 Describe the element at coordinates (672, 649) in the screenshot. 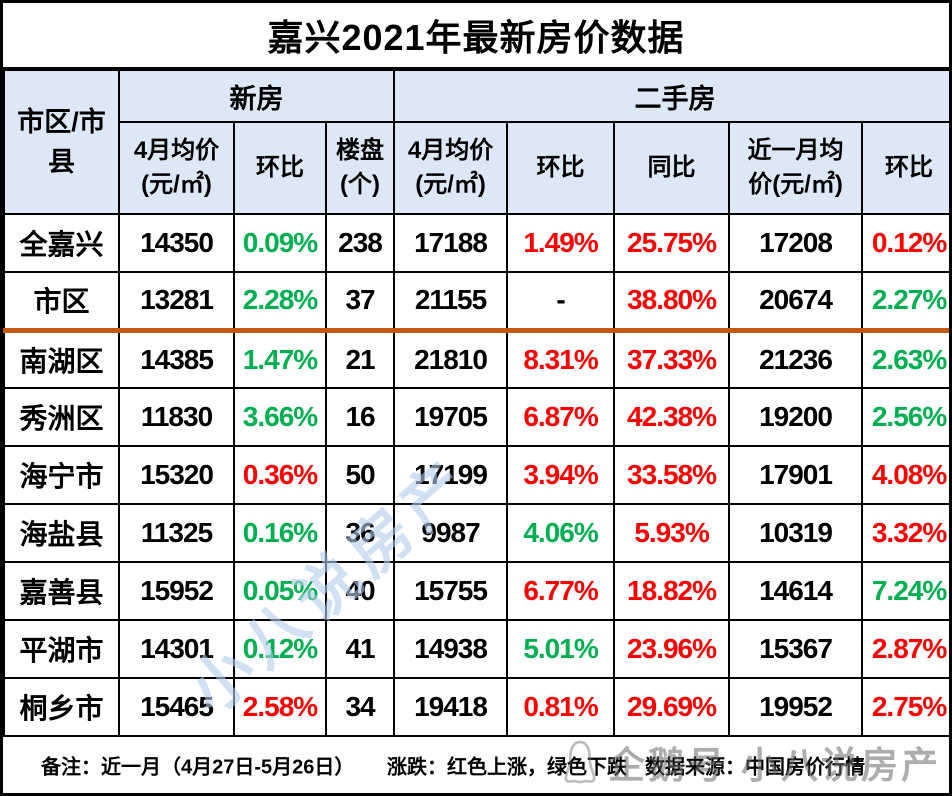

I see `value-cell: 23.96%` at that location.